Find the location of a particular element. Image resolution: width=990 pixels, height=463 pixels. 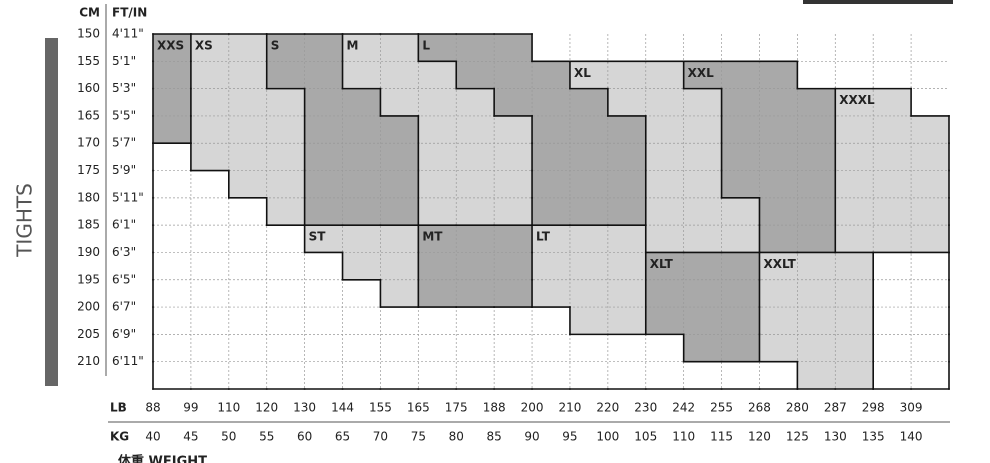

cm-label: 185 is located at coordinates (88, 225).